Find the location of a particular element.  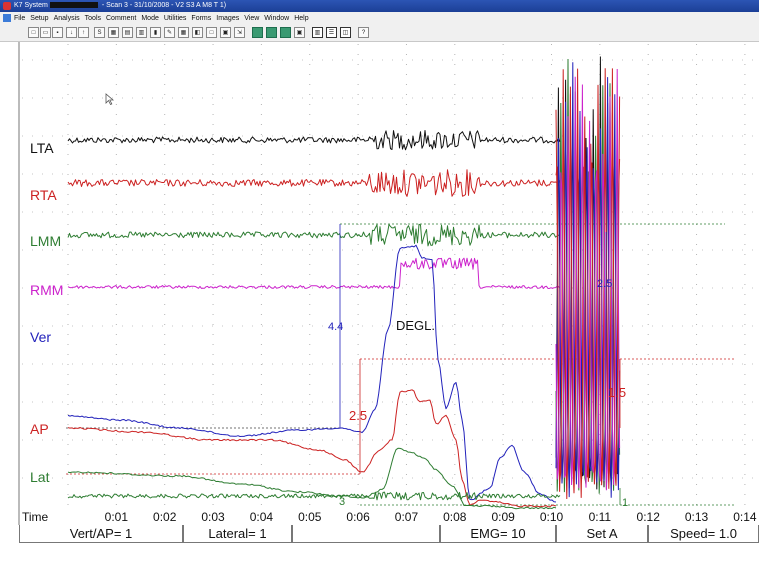

trace-lmm is located at coordinates (314, 235).